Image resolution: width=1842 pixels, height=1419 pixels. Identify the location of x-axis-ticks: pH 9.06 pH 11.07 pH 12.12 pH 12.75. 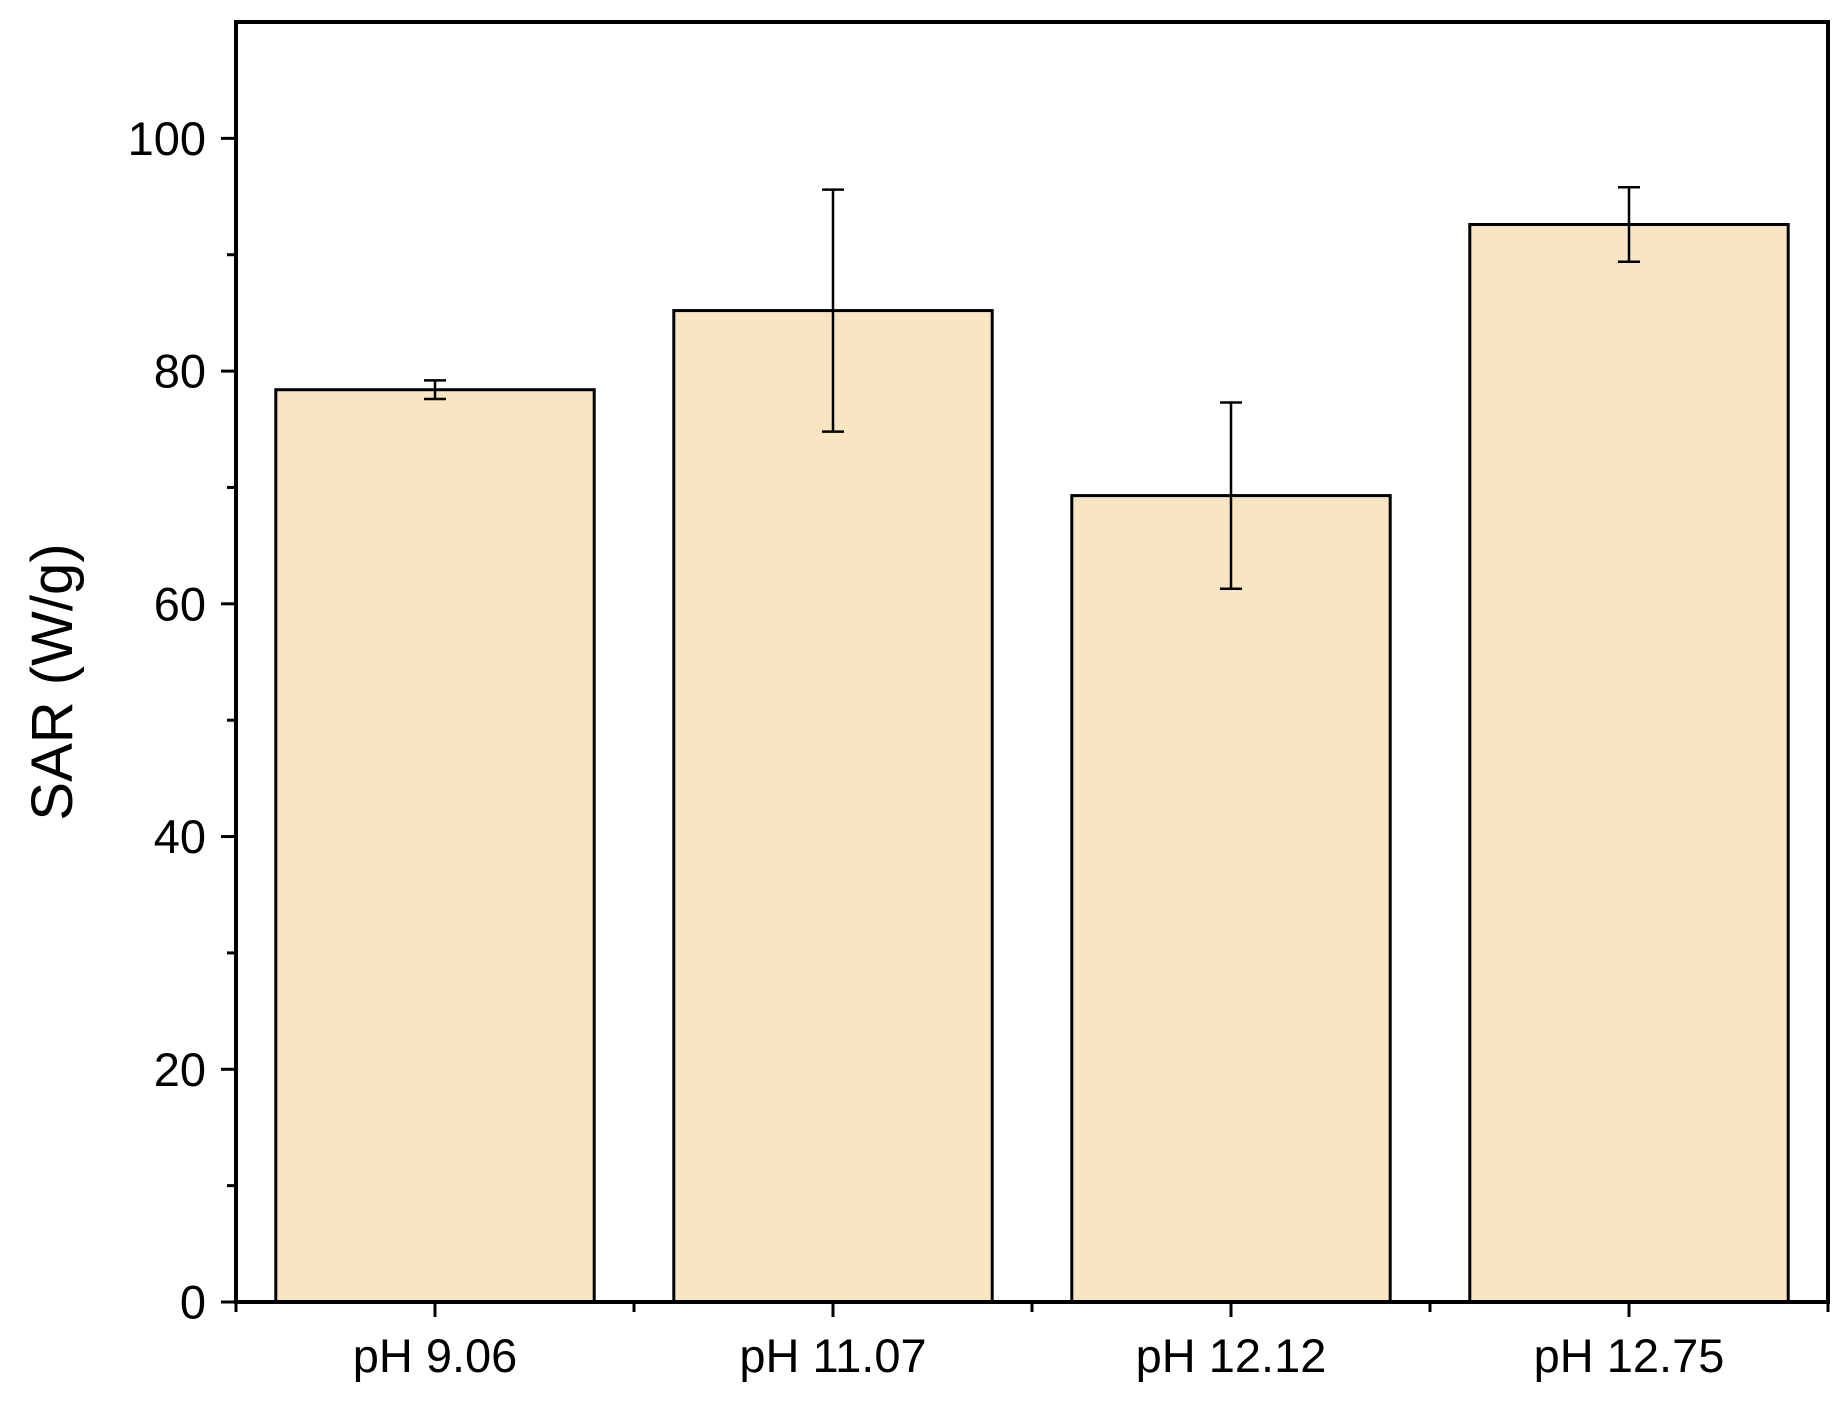
(1032, 1342).